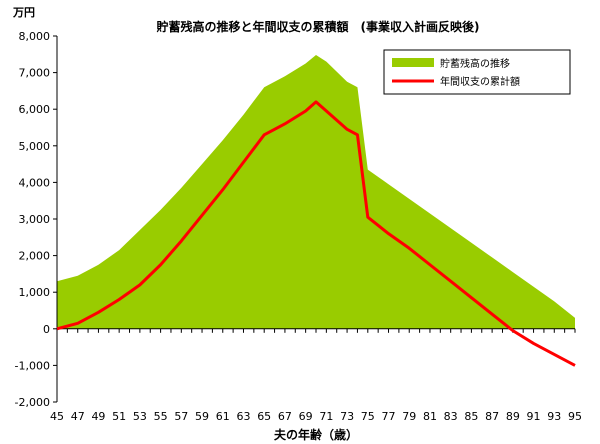 This screenshot has height=444, width=600. Describe the element at coordinates (32, 402) in the screenshot. I see `y-tick-label: -2,000` at that location.